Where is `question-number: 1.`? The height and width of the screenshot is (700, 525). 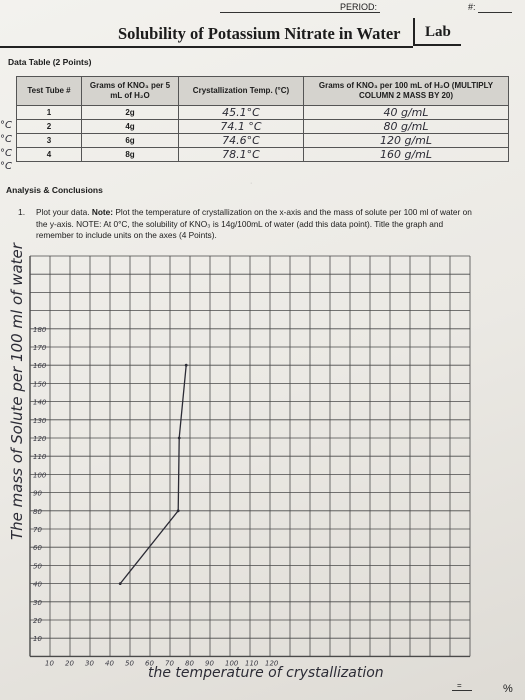
question-number: 1. is located at coordinates (22, 212).